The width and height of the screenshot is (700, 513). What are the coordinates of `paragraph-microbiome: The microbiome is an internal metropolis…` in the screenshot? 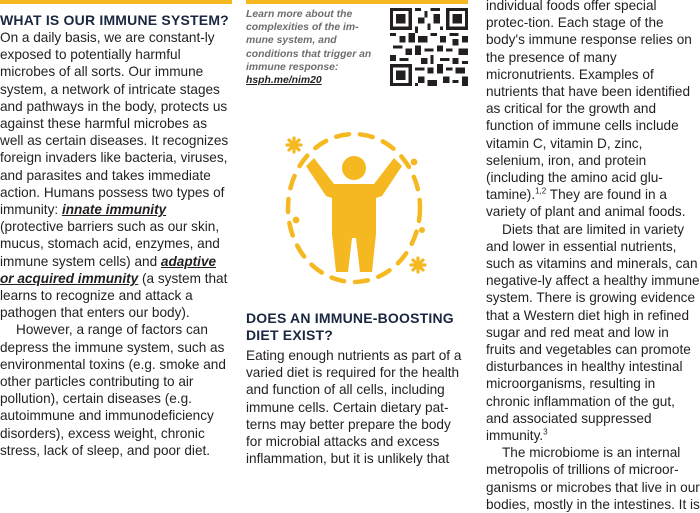 It's located at (593, 478).